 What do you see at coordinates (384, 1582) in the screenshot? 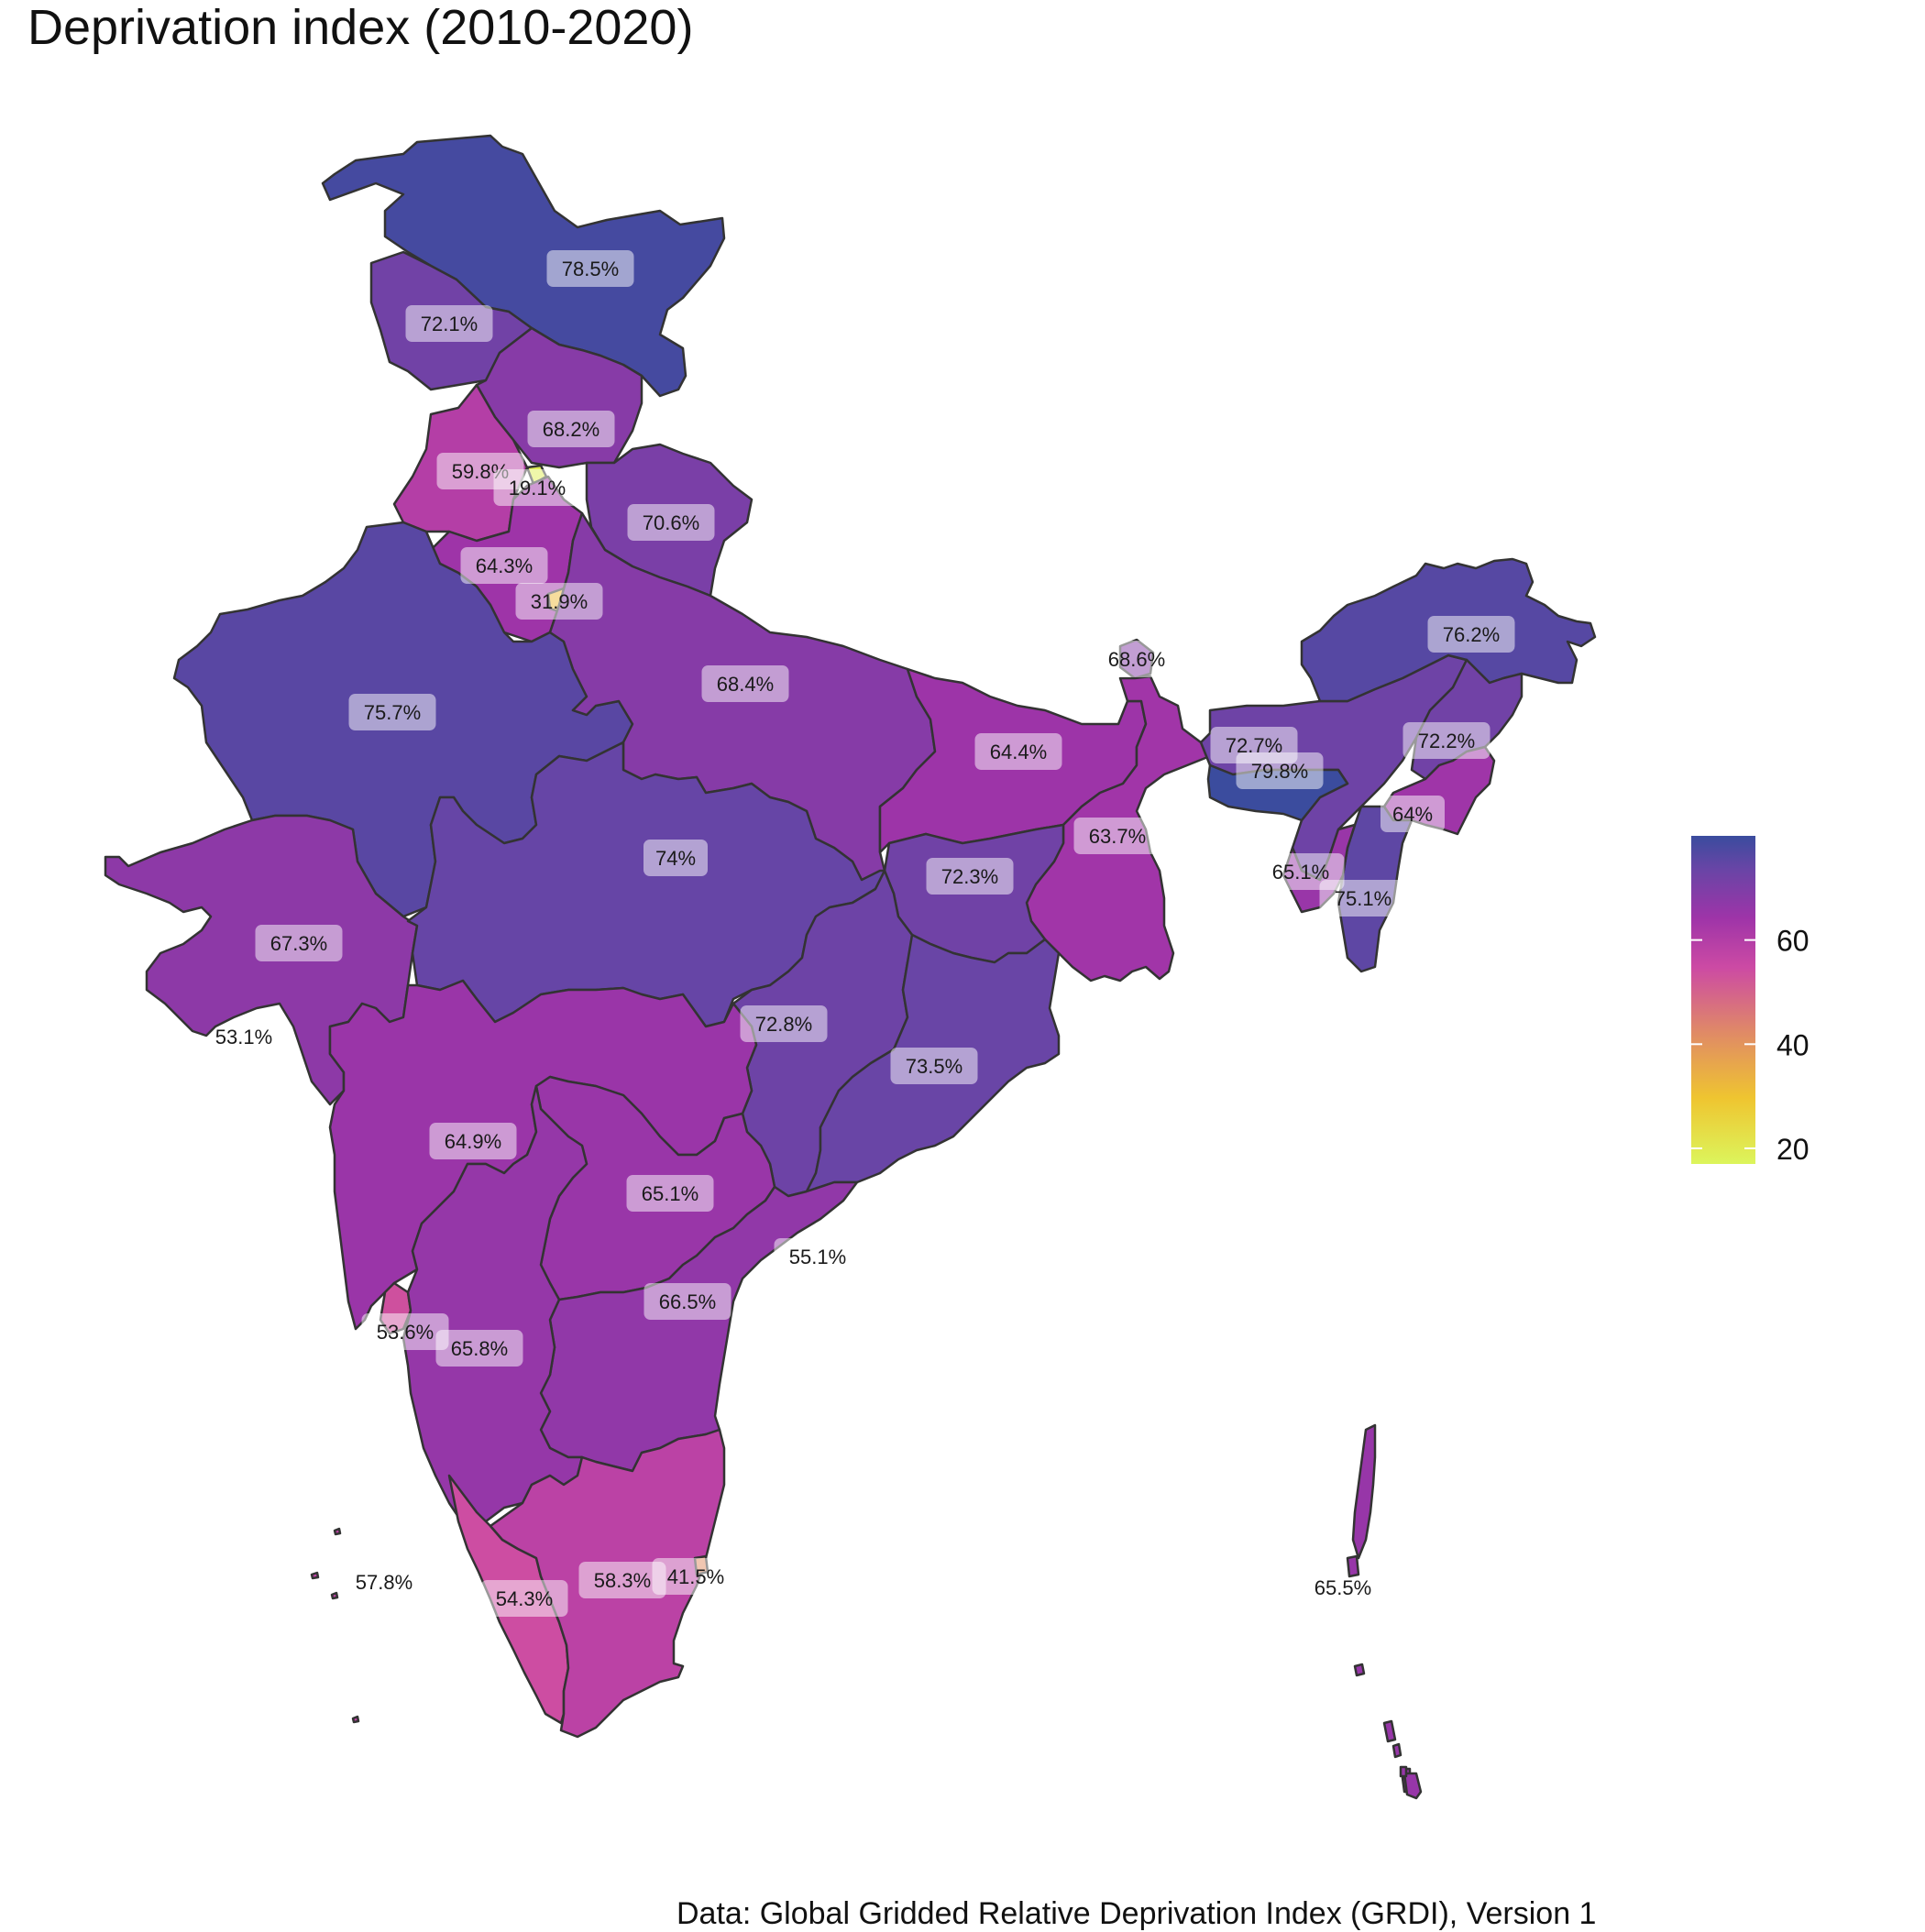
I see `region-value-text: 57.8%` at bounding box center [384, 1582].